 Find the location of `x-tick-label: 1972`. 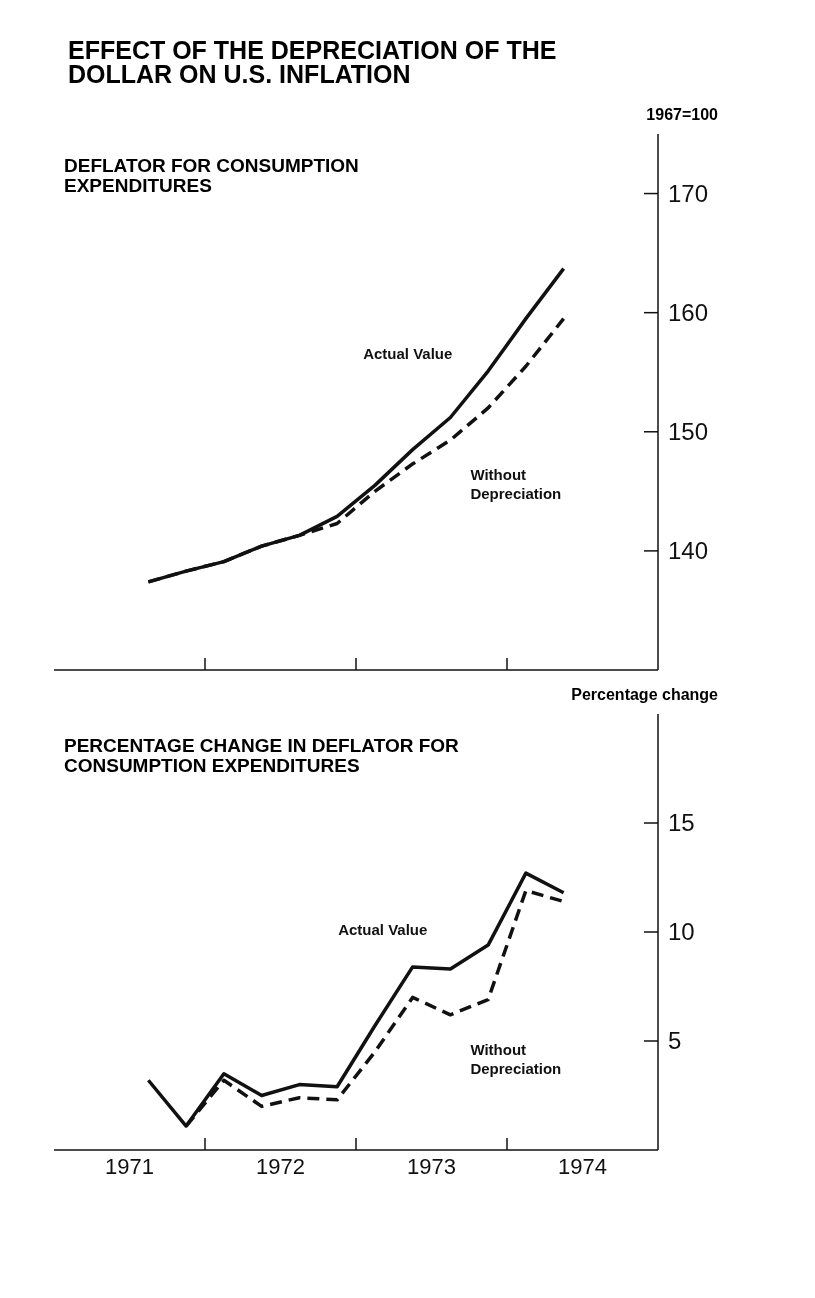

x-tick-label: 1972 is located at coordinates (280, 1166).